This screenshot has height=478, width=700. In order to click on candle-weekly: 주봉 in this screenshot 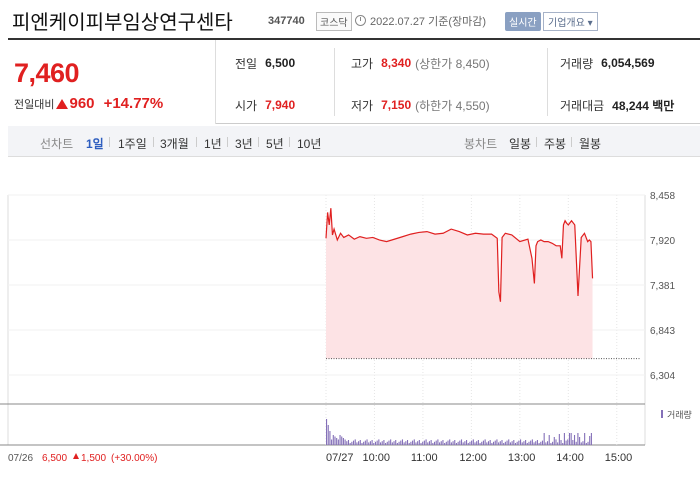, I will do `click(555, 144)`.